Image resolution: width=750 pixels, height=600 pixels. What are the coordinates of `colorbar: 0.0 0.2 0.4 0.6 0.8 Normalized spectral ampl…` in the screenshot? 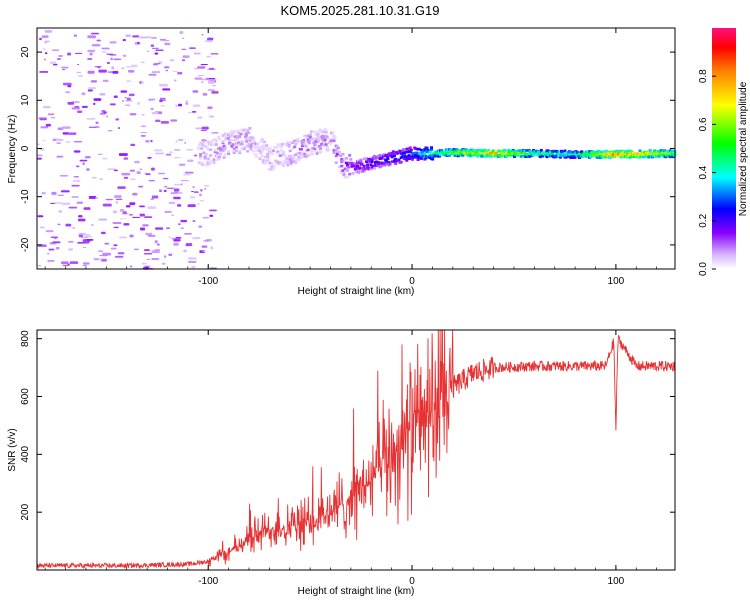 It's located at (723, 152).